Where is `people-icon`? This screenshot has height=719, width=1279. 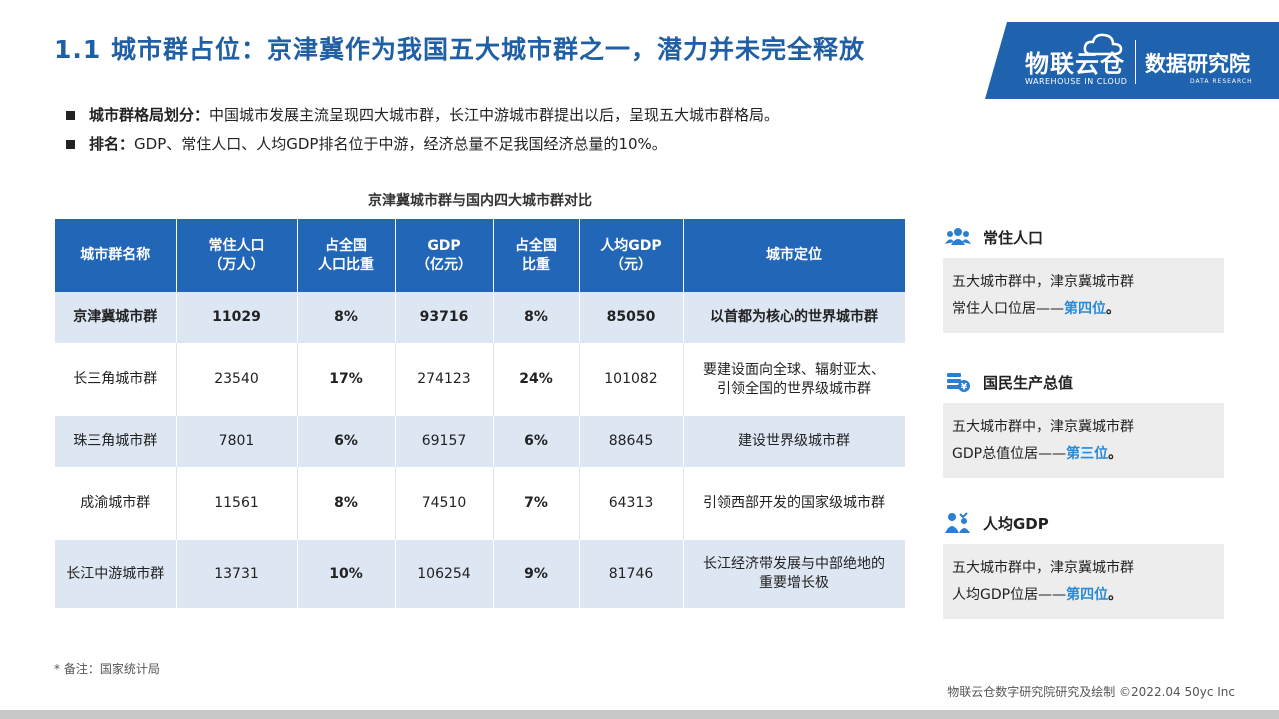 people-icon is located at coordinates (958, 237).